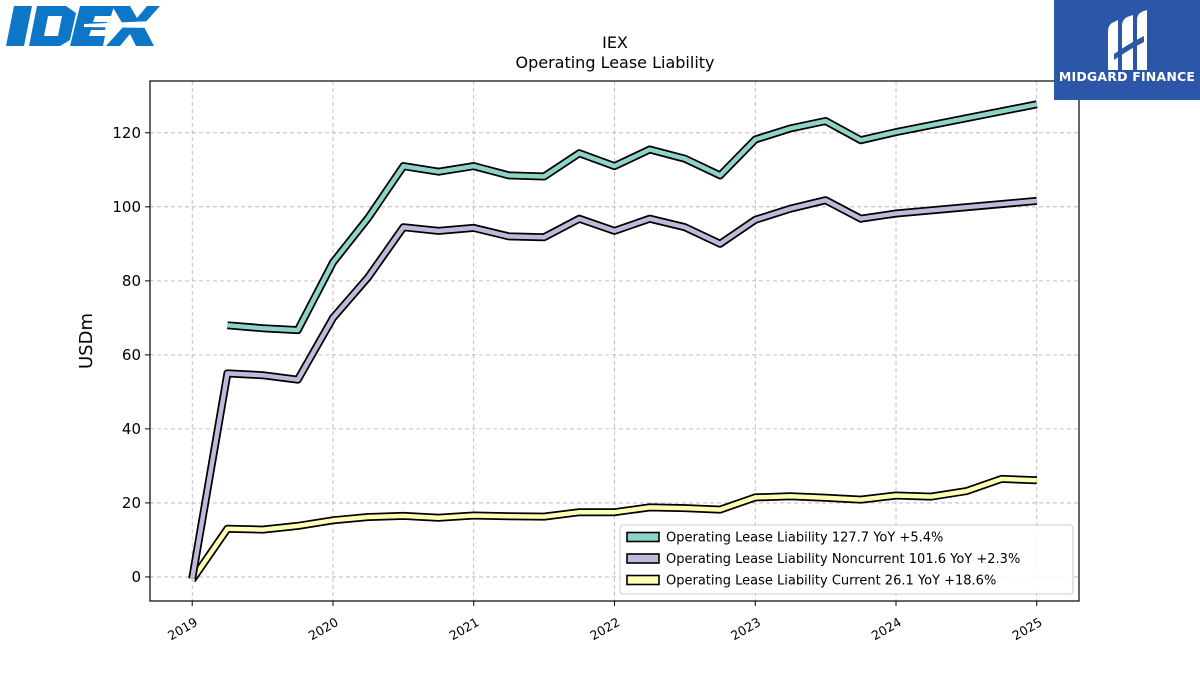 The width and height of the screenshot is (1200, 675). I want to click on series-line, so click(612, 528).